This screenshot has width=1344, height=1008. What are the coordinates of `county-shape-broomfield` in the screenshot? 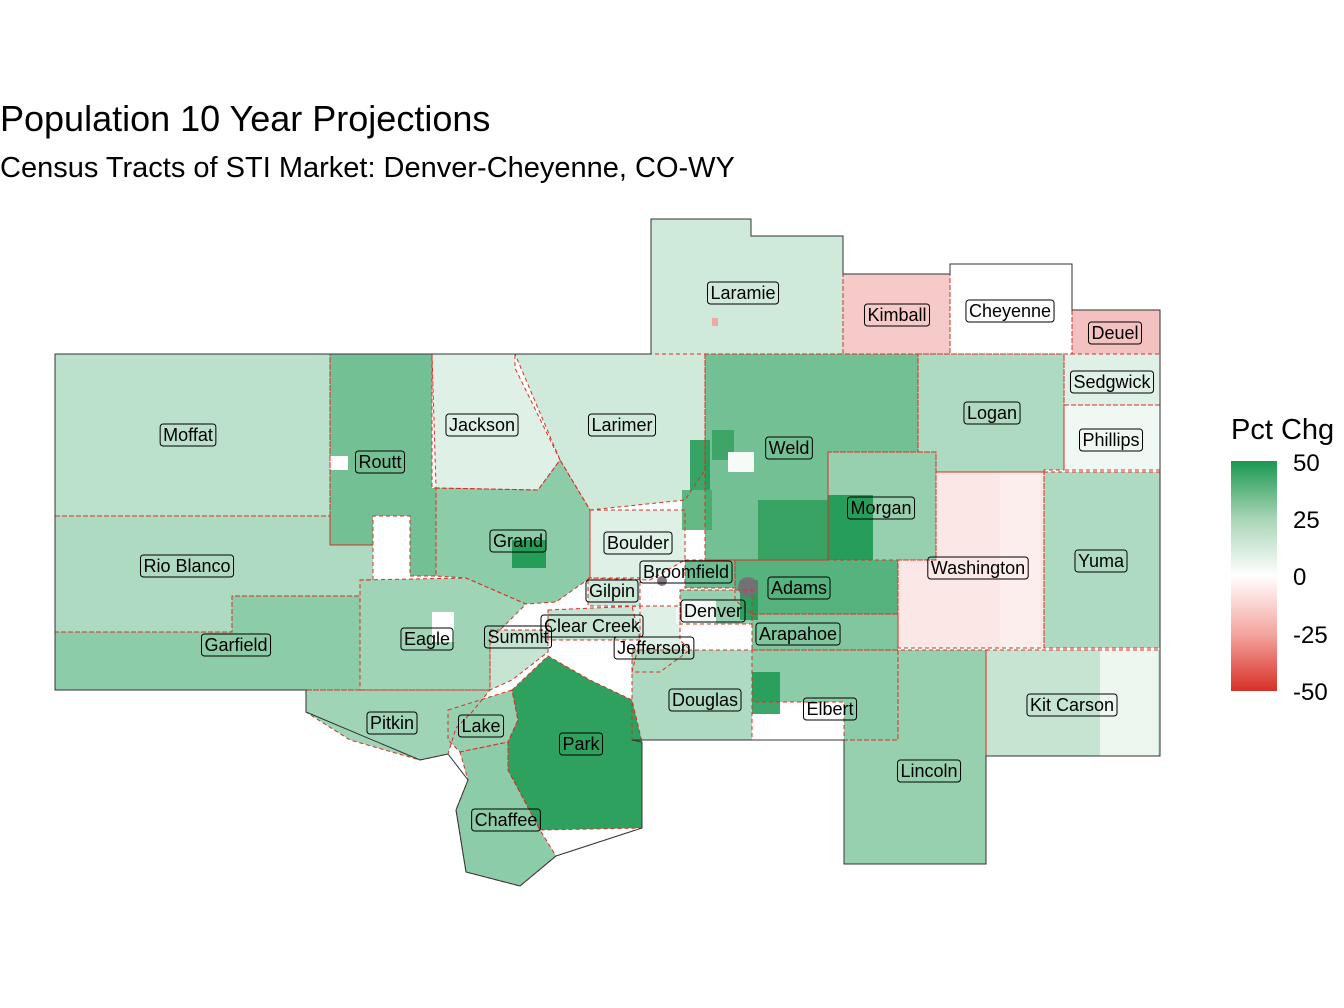 It's located at (710, 574).